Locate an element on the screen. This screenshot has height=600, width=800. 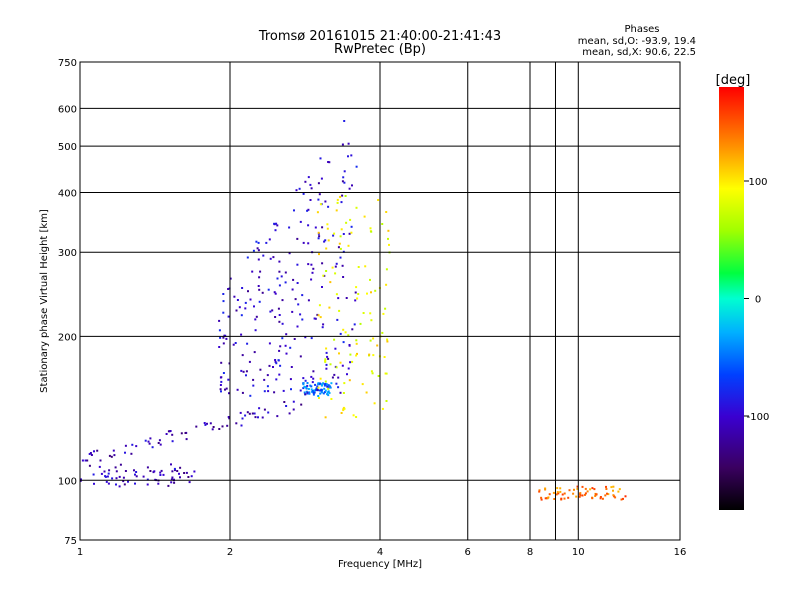
stats-line-o: mean, sd,O: -93.9, 19.4 is located at coordinates (637, 41).